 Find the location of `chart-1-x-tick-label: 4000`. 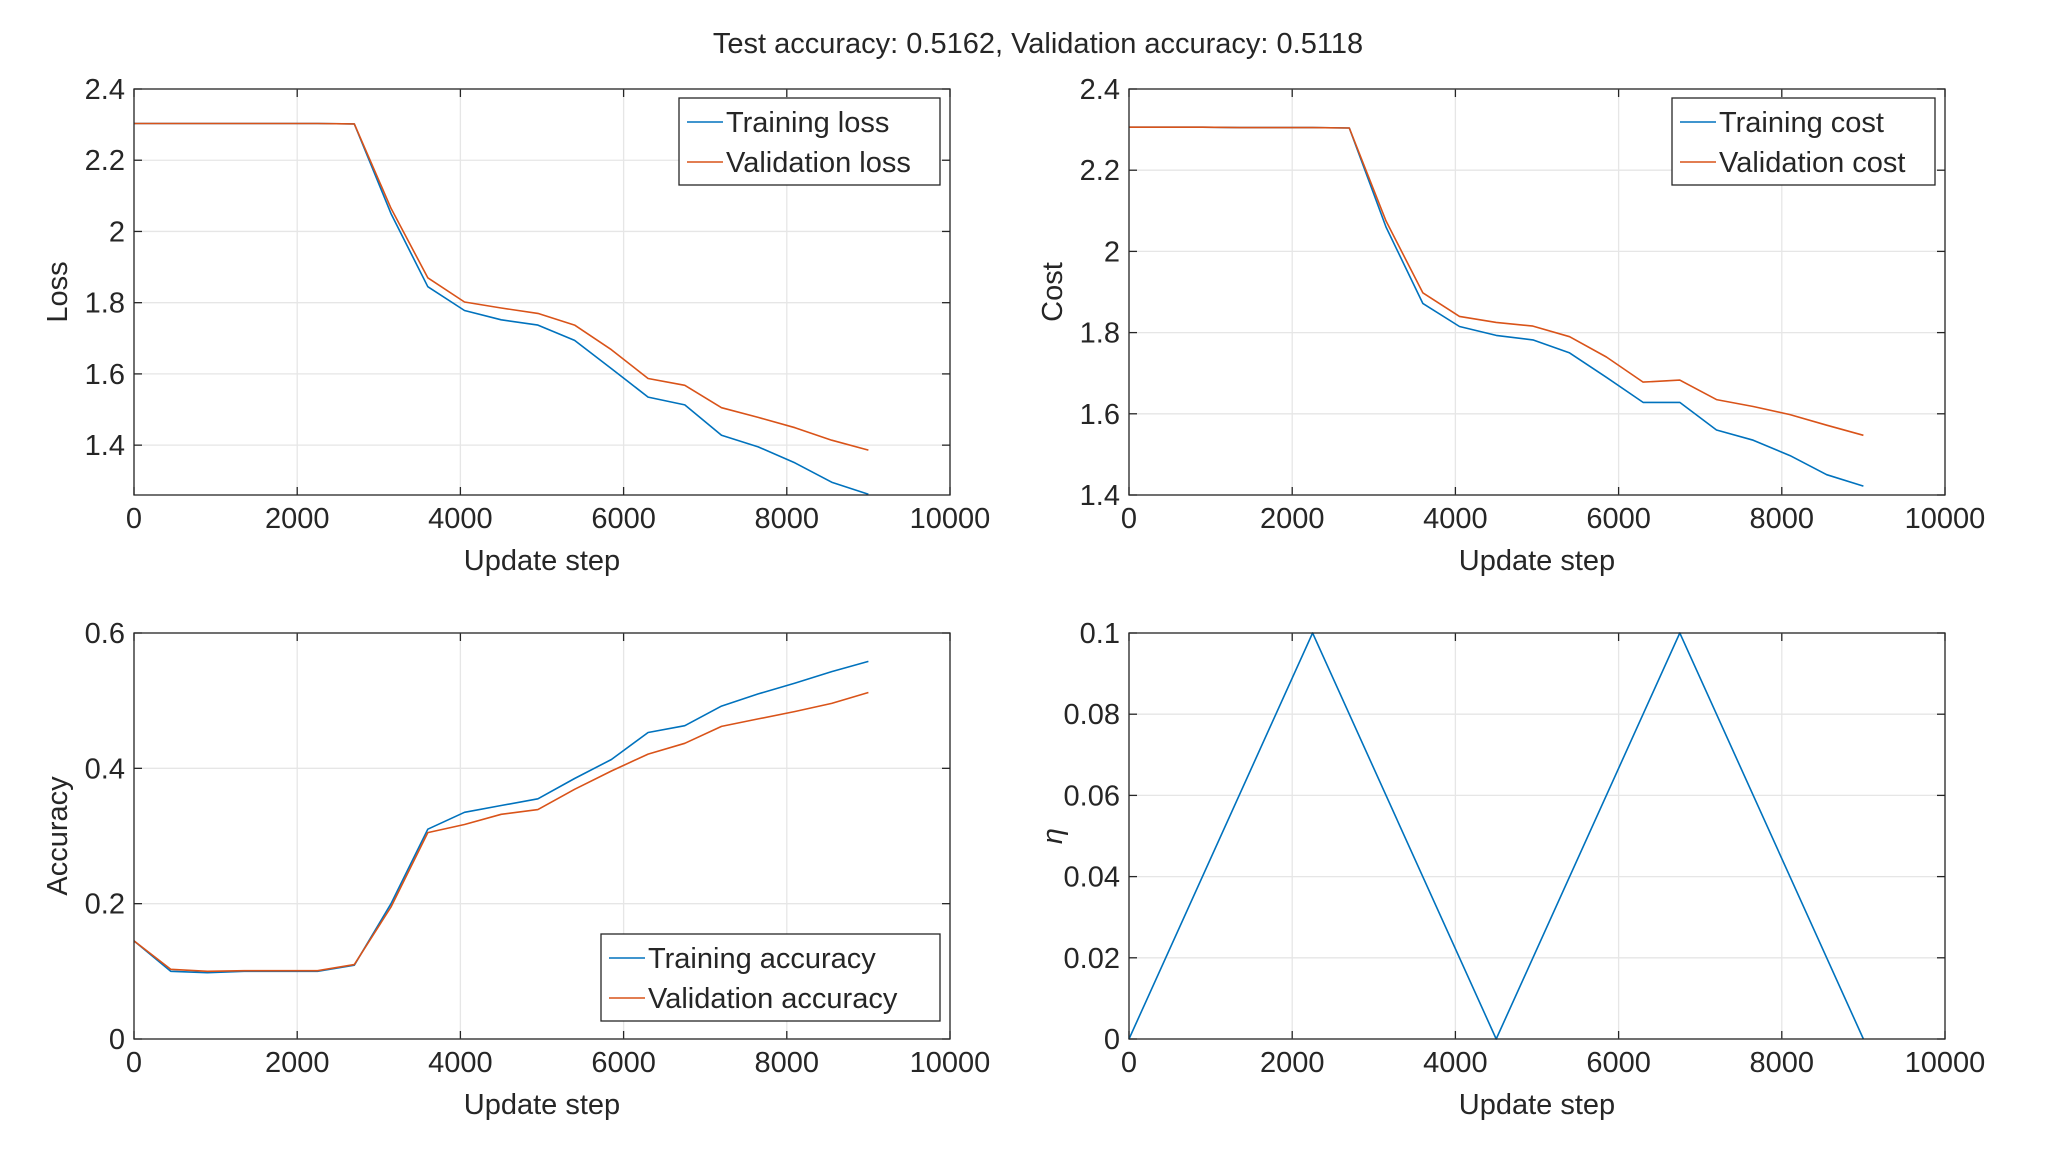

chart-1-x-tick-label: 4000 is located at coordinates (1455, 519).